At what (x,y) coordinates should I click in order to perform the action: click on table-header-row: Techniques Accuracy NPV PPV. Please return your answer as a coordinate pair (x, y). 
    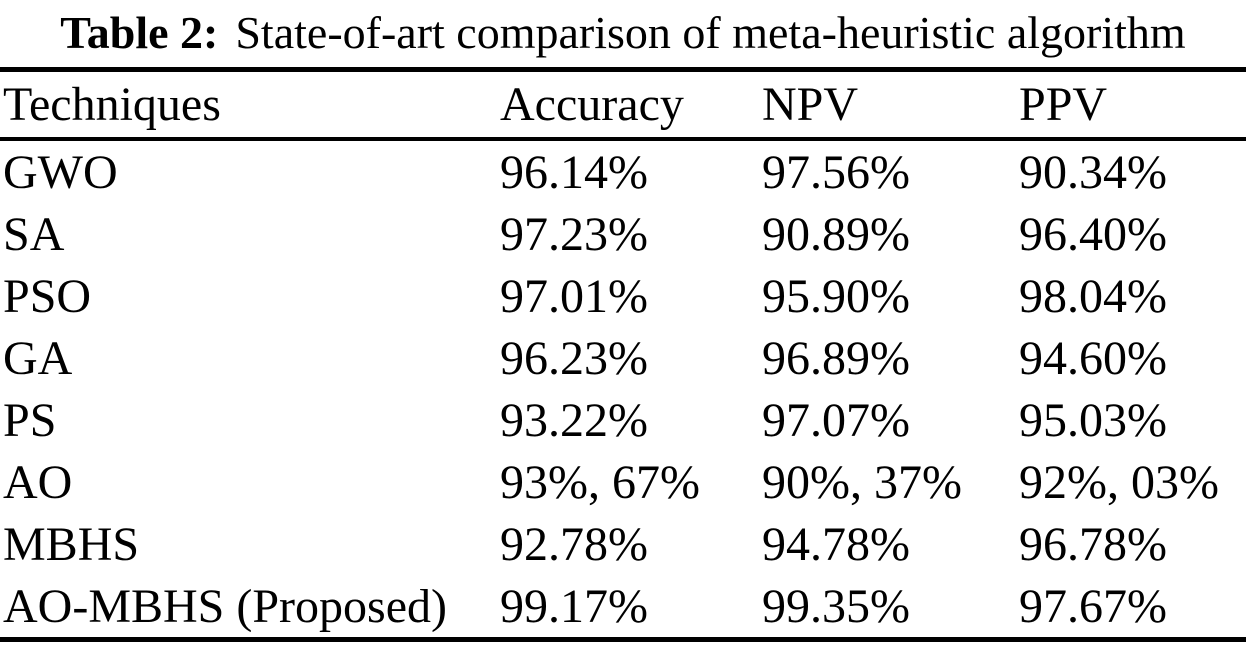
    Looking at the image, I should click on (623, 106).